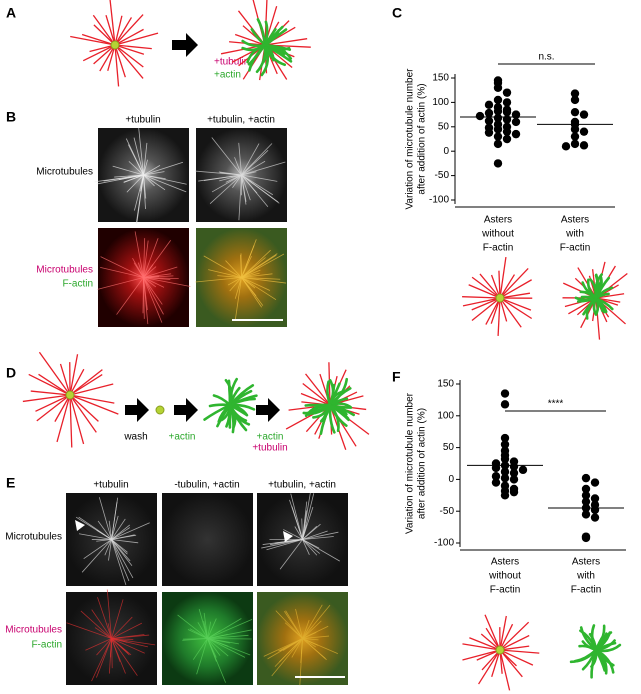  What do you see at coordinates (33, 630) in the screenshot?
I see `row-label: Microtubules` at bounding box center [33, 630].